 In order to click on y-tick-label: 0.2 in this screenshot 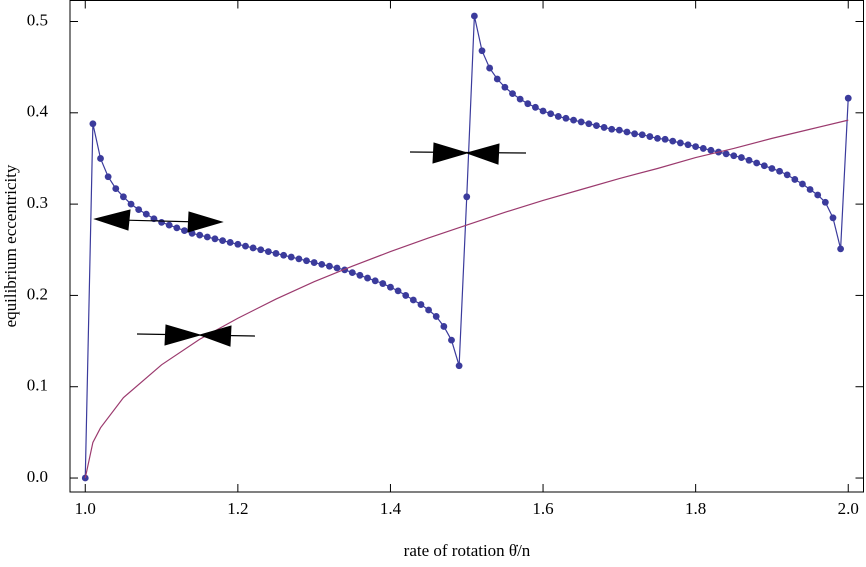, I will do `click(37, 293)`.